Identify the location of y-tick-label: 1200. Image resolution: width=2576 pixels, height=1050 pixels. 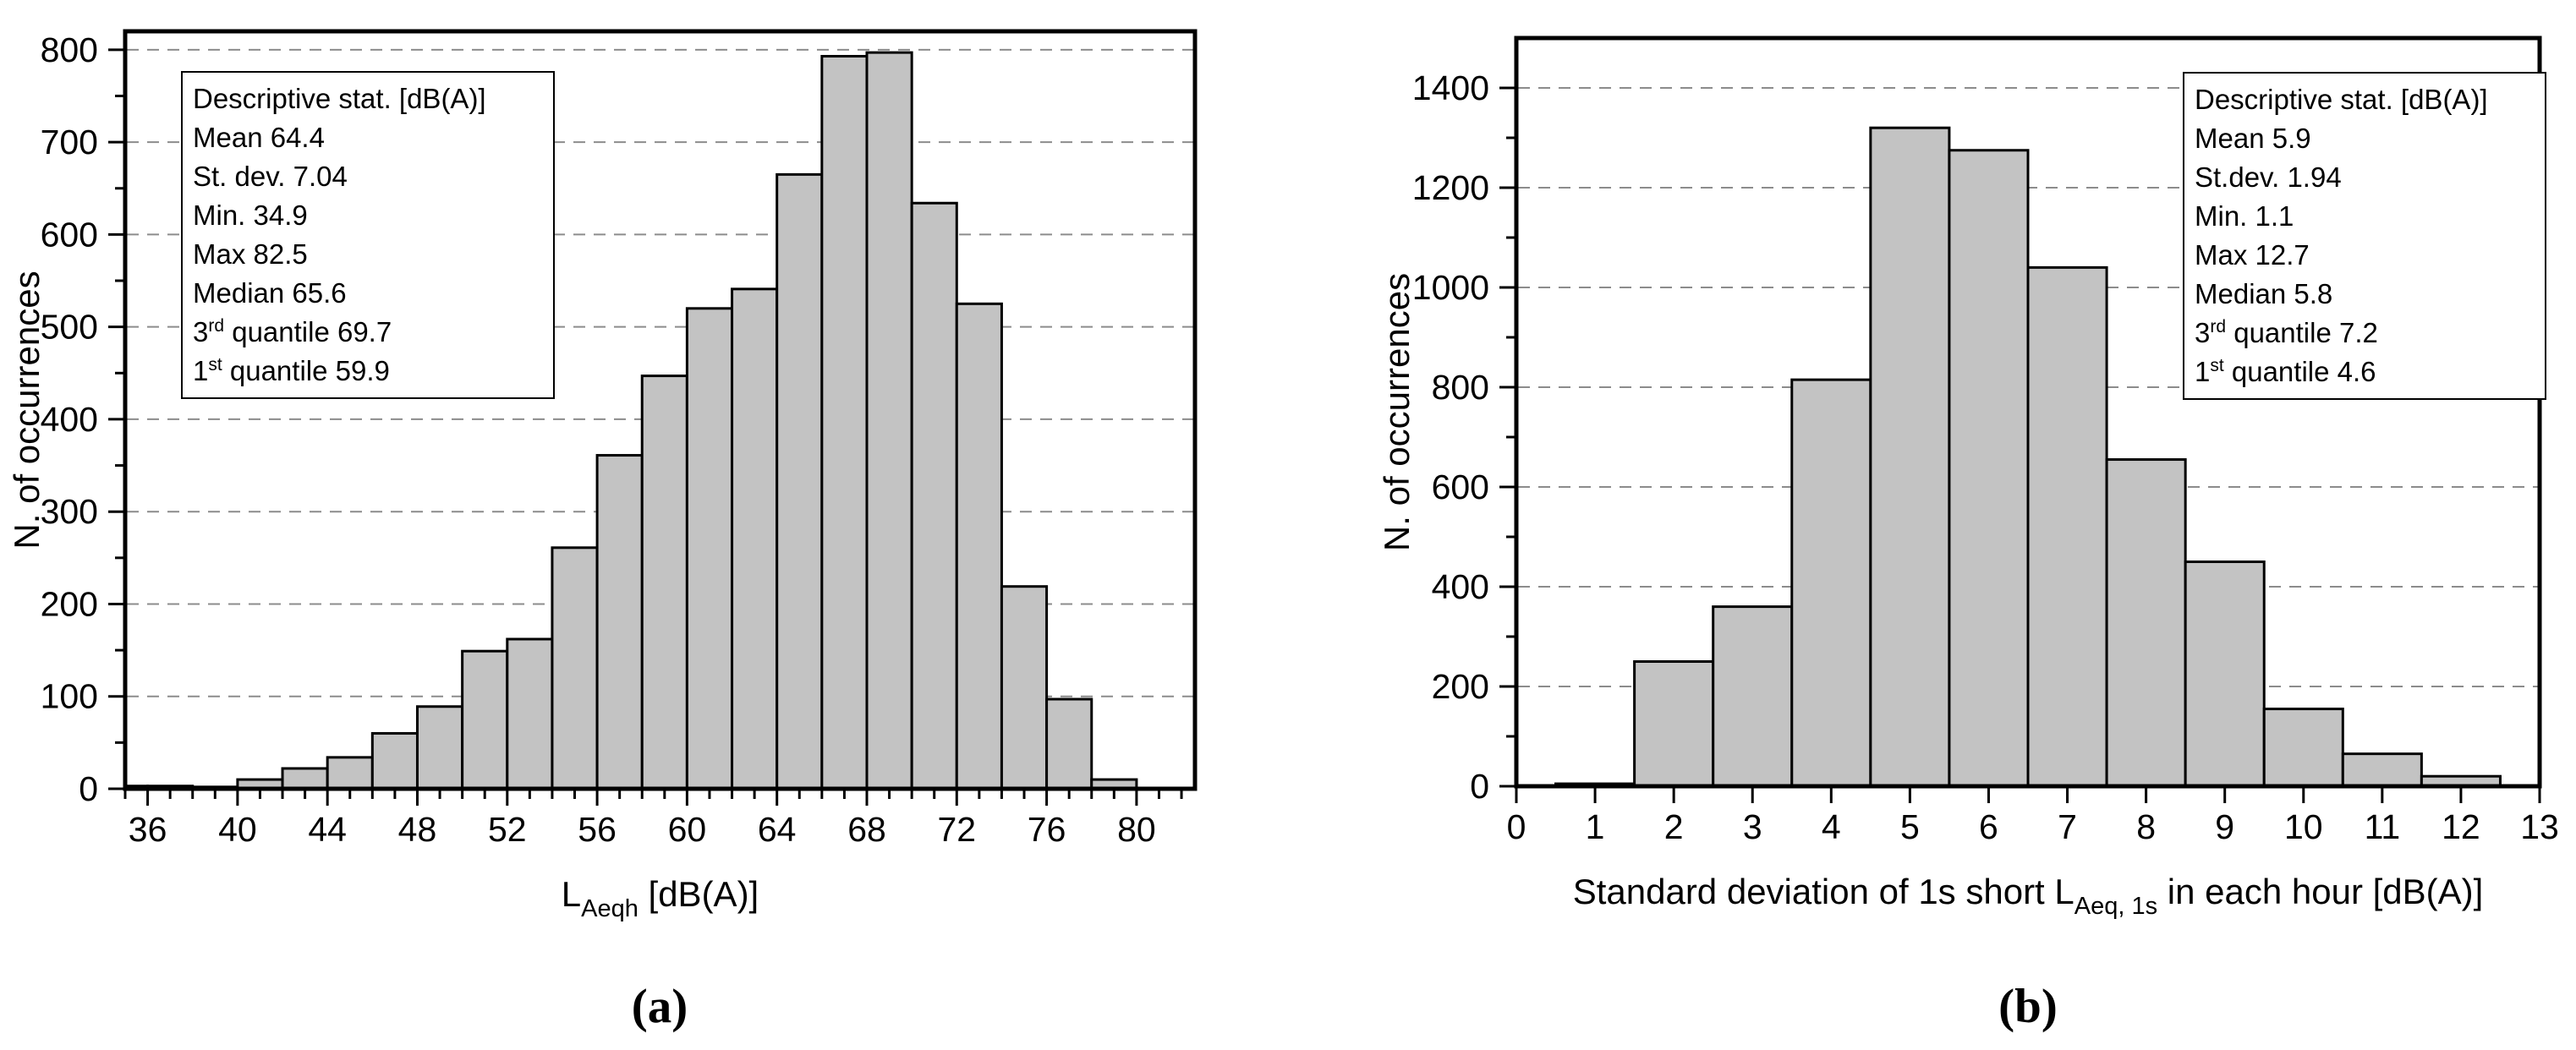
(1450, 187).